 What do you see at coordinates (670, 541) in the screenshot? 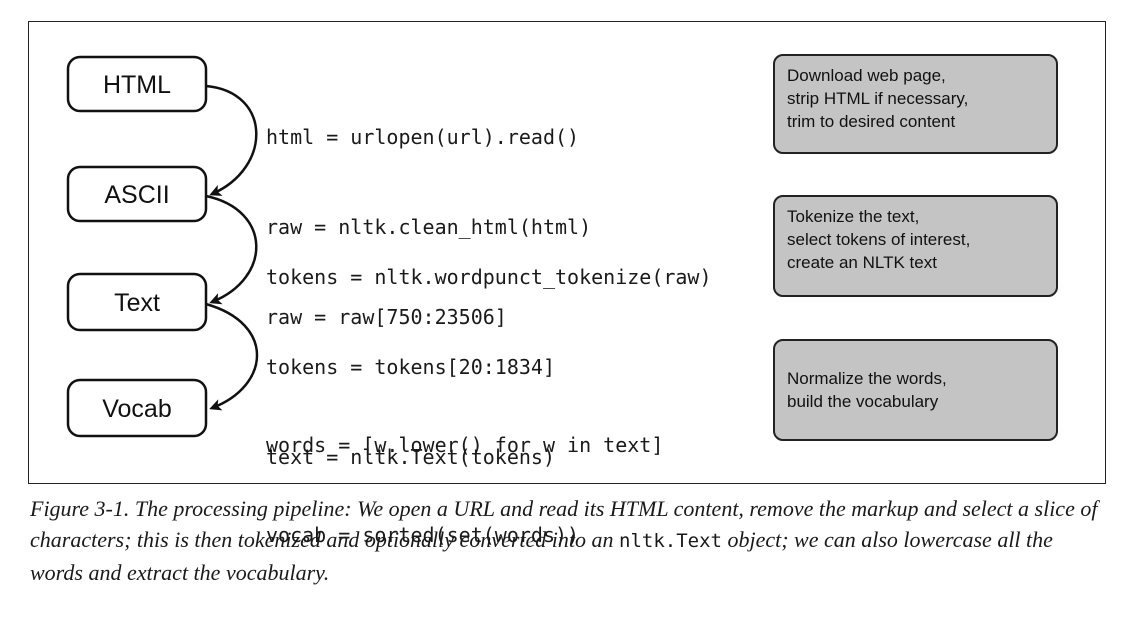
I see `caption-code: nltk.Text` at bounding box center [670, 541].